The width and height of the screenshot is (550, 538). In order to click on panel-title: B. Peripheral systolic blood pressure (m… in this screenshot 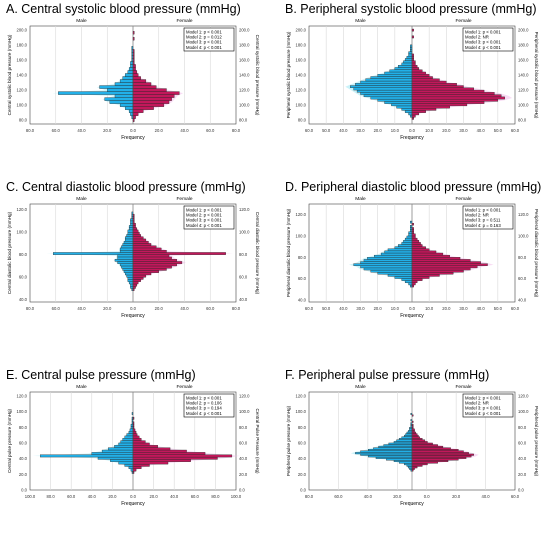, I will do `click(411, 9)`.